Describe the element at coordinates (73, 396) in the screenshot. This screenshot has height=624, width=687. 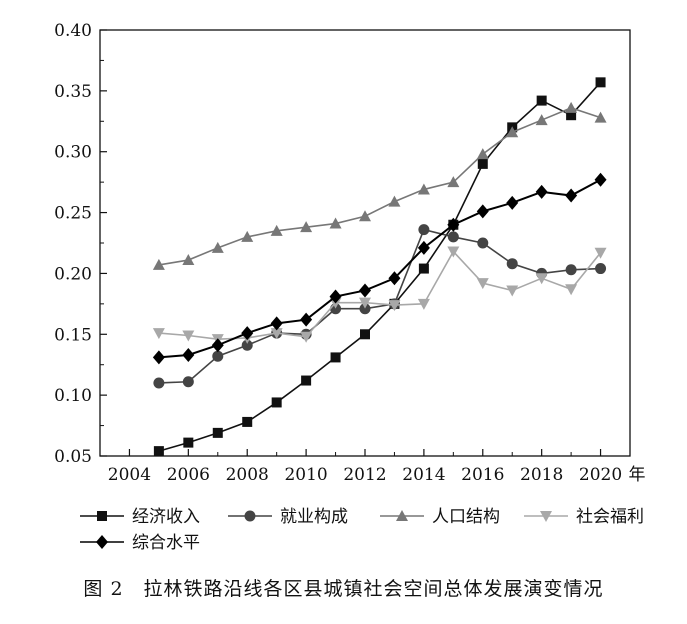
I see `y-tick-label: 0.10` at that location.